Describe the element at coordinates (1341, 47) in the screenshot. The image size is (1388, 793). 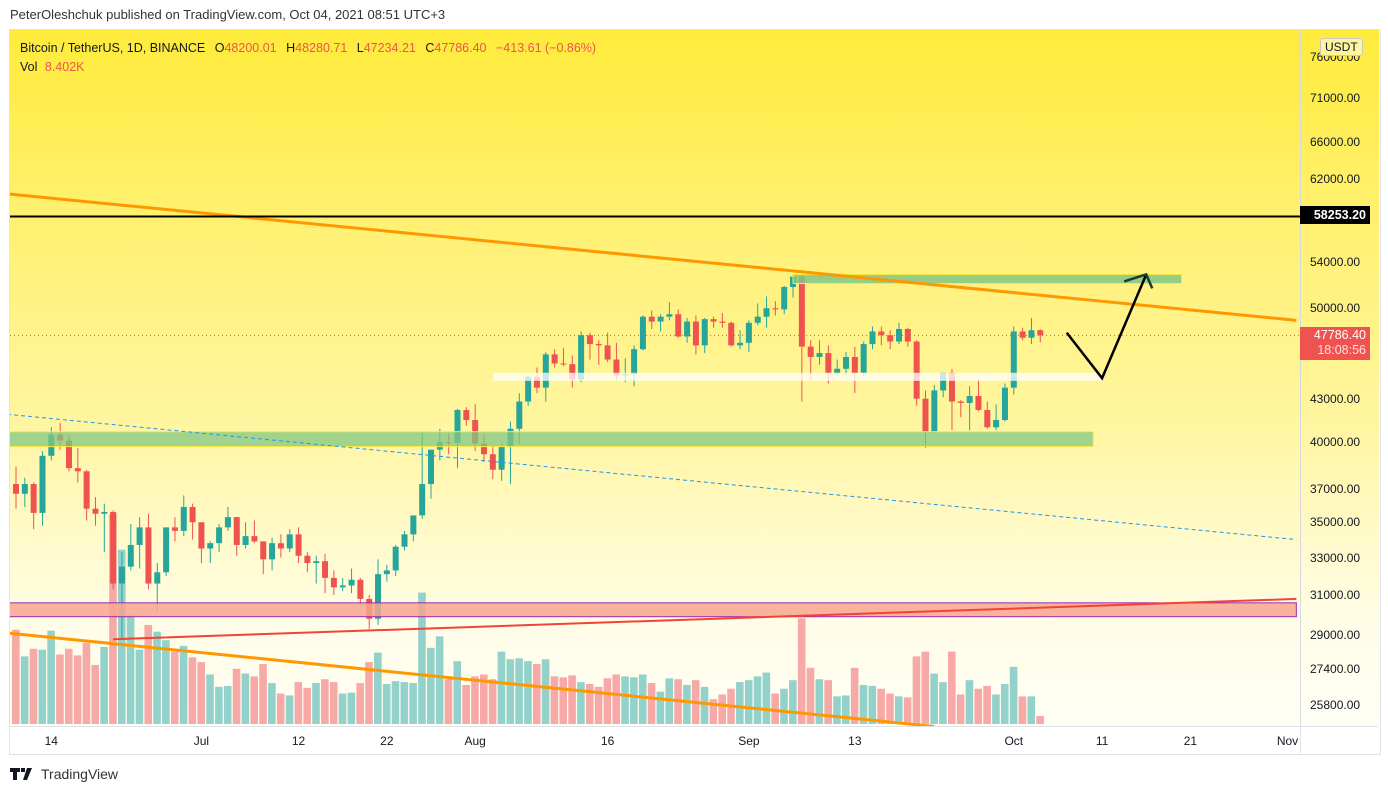
I see `currency-button: USDT` at that location.